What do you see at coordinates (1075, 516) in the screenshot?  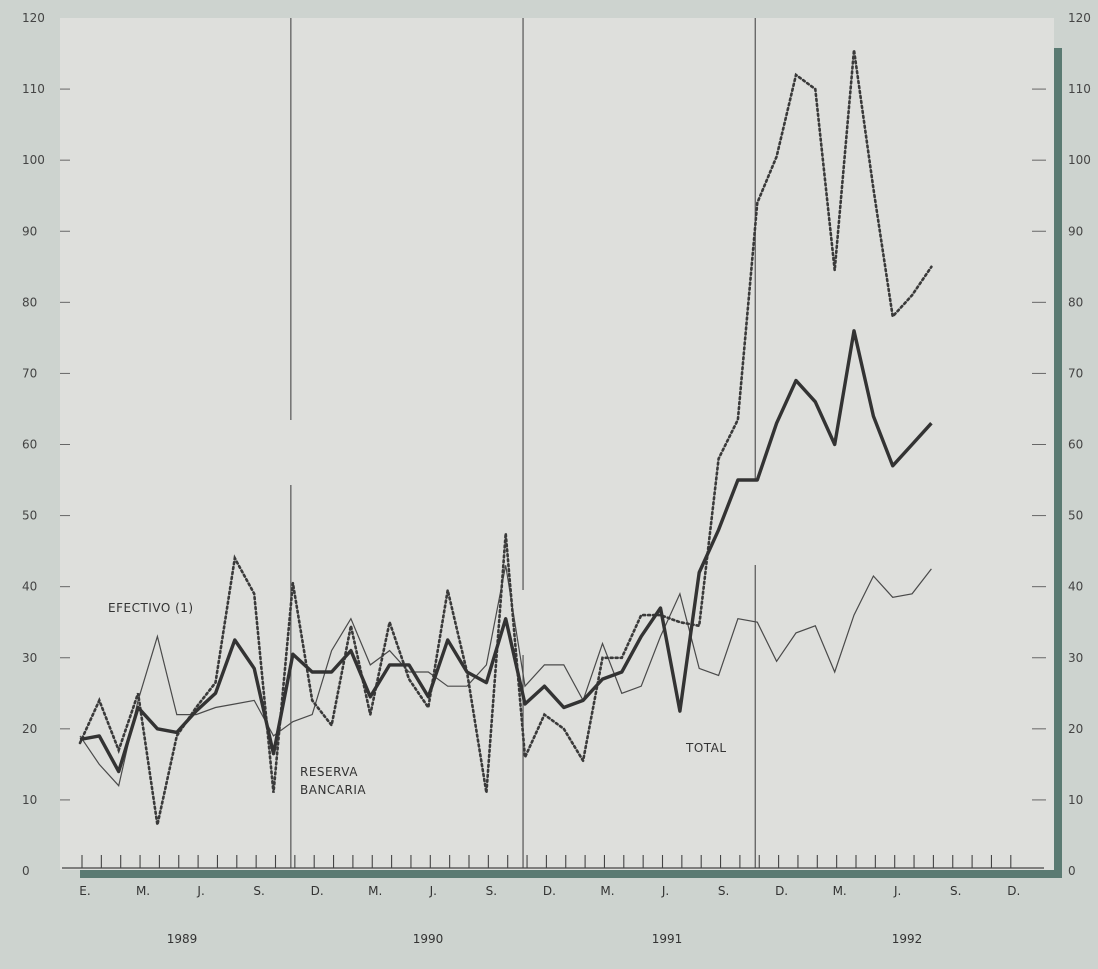 I see `y-tick-label-right: 50` at bounding box center [1075, 516].